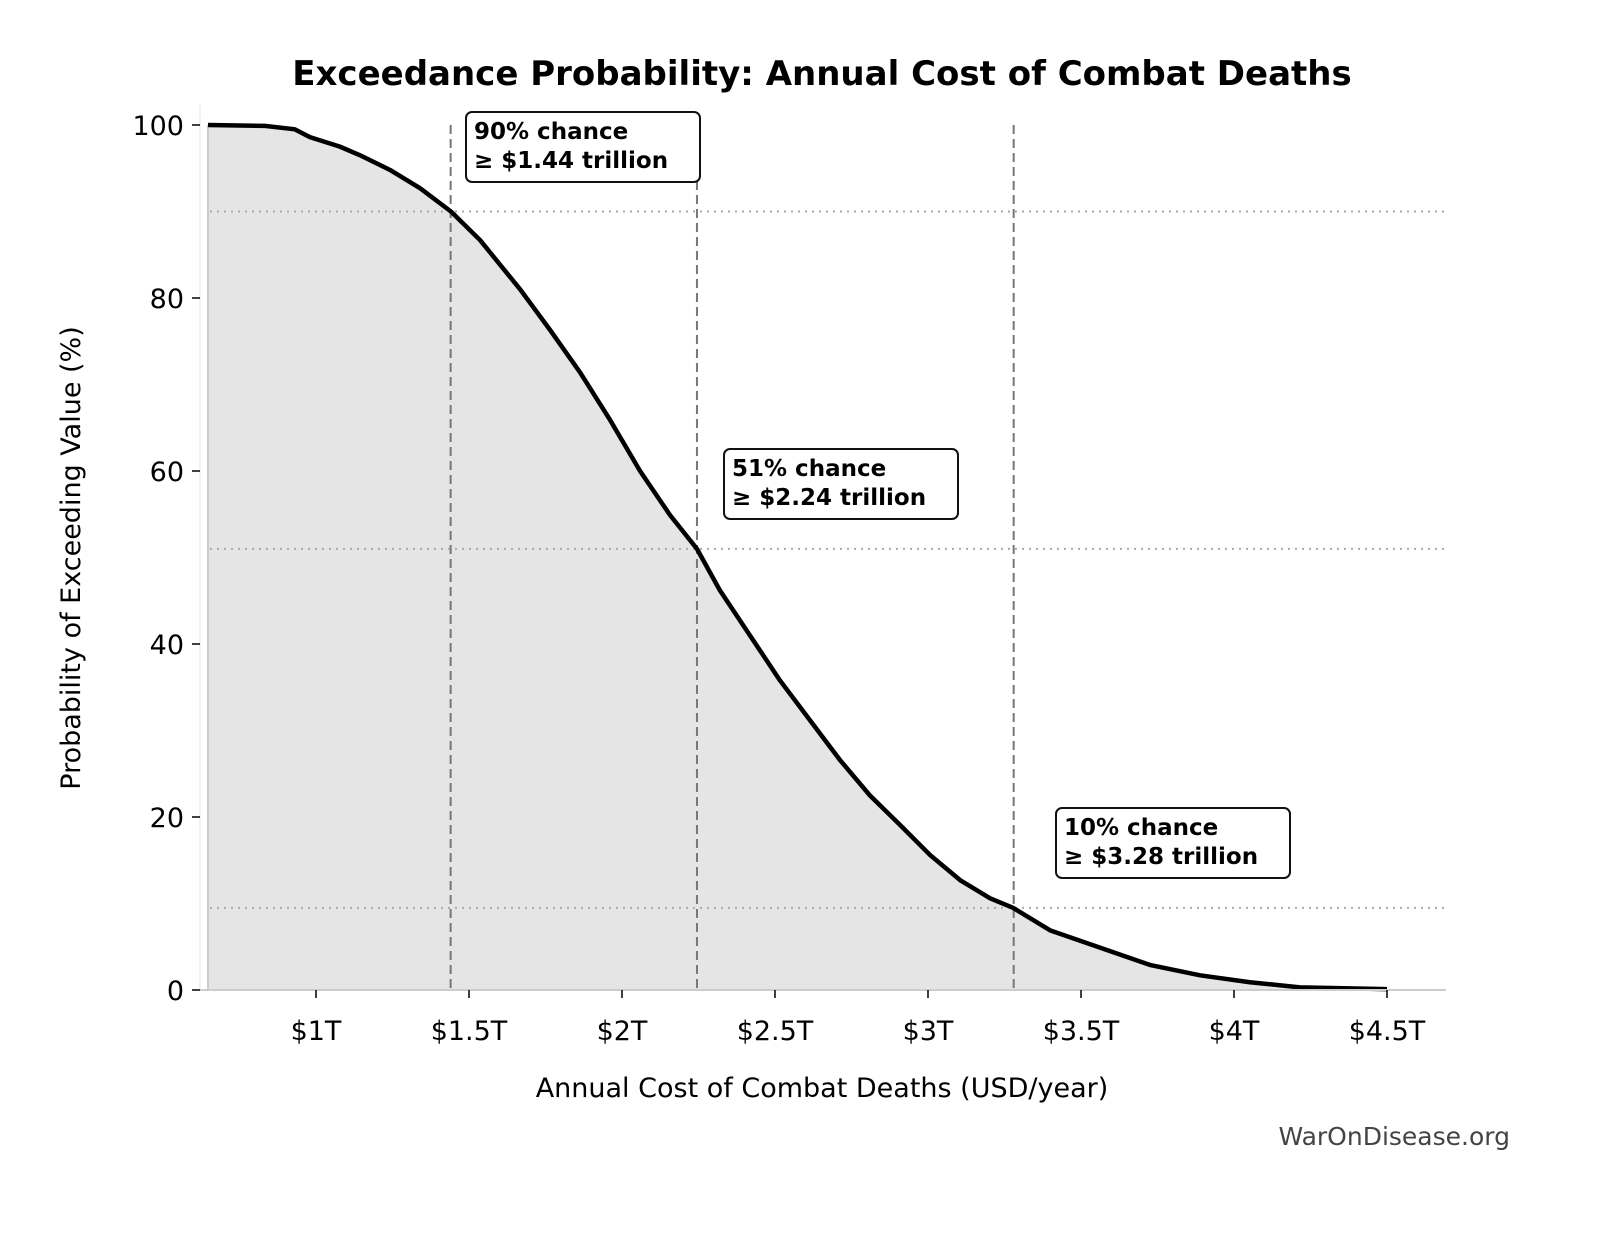 Image resolution: width=1604 pixels, height=1234 pixels. I want to click on x-tick-label: $4.5T, so click(1387, 1031).